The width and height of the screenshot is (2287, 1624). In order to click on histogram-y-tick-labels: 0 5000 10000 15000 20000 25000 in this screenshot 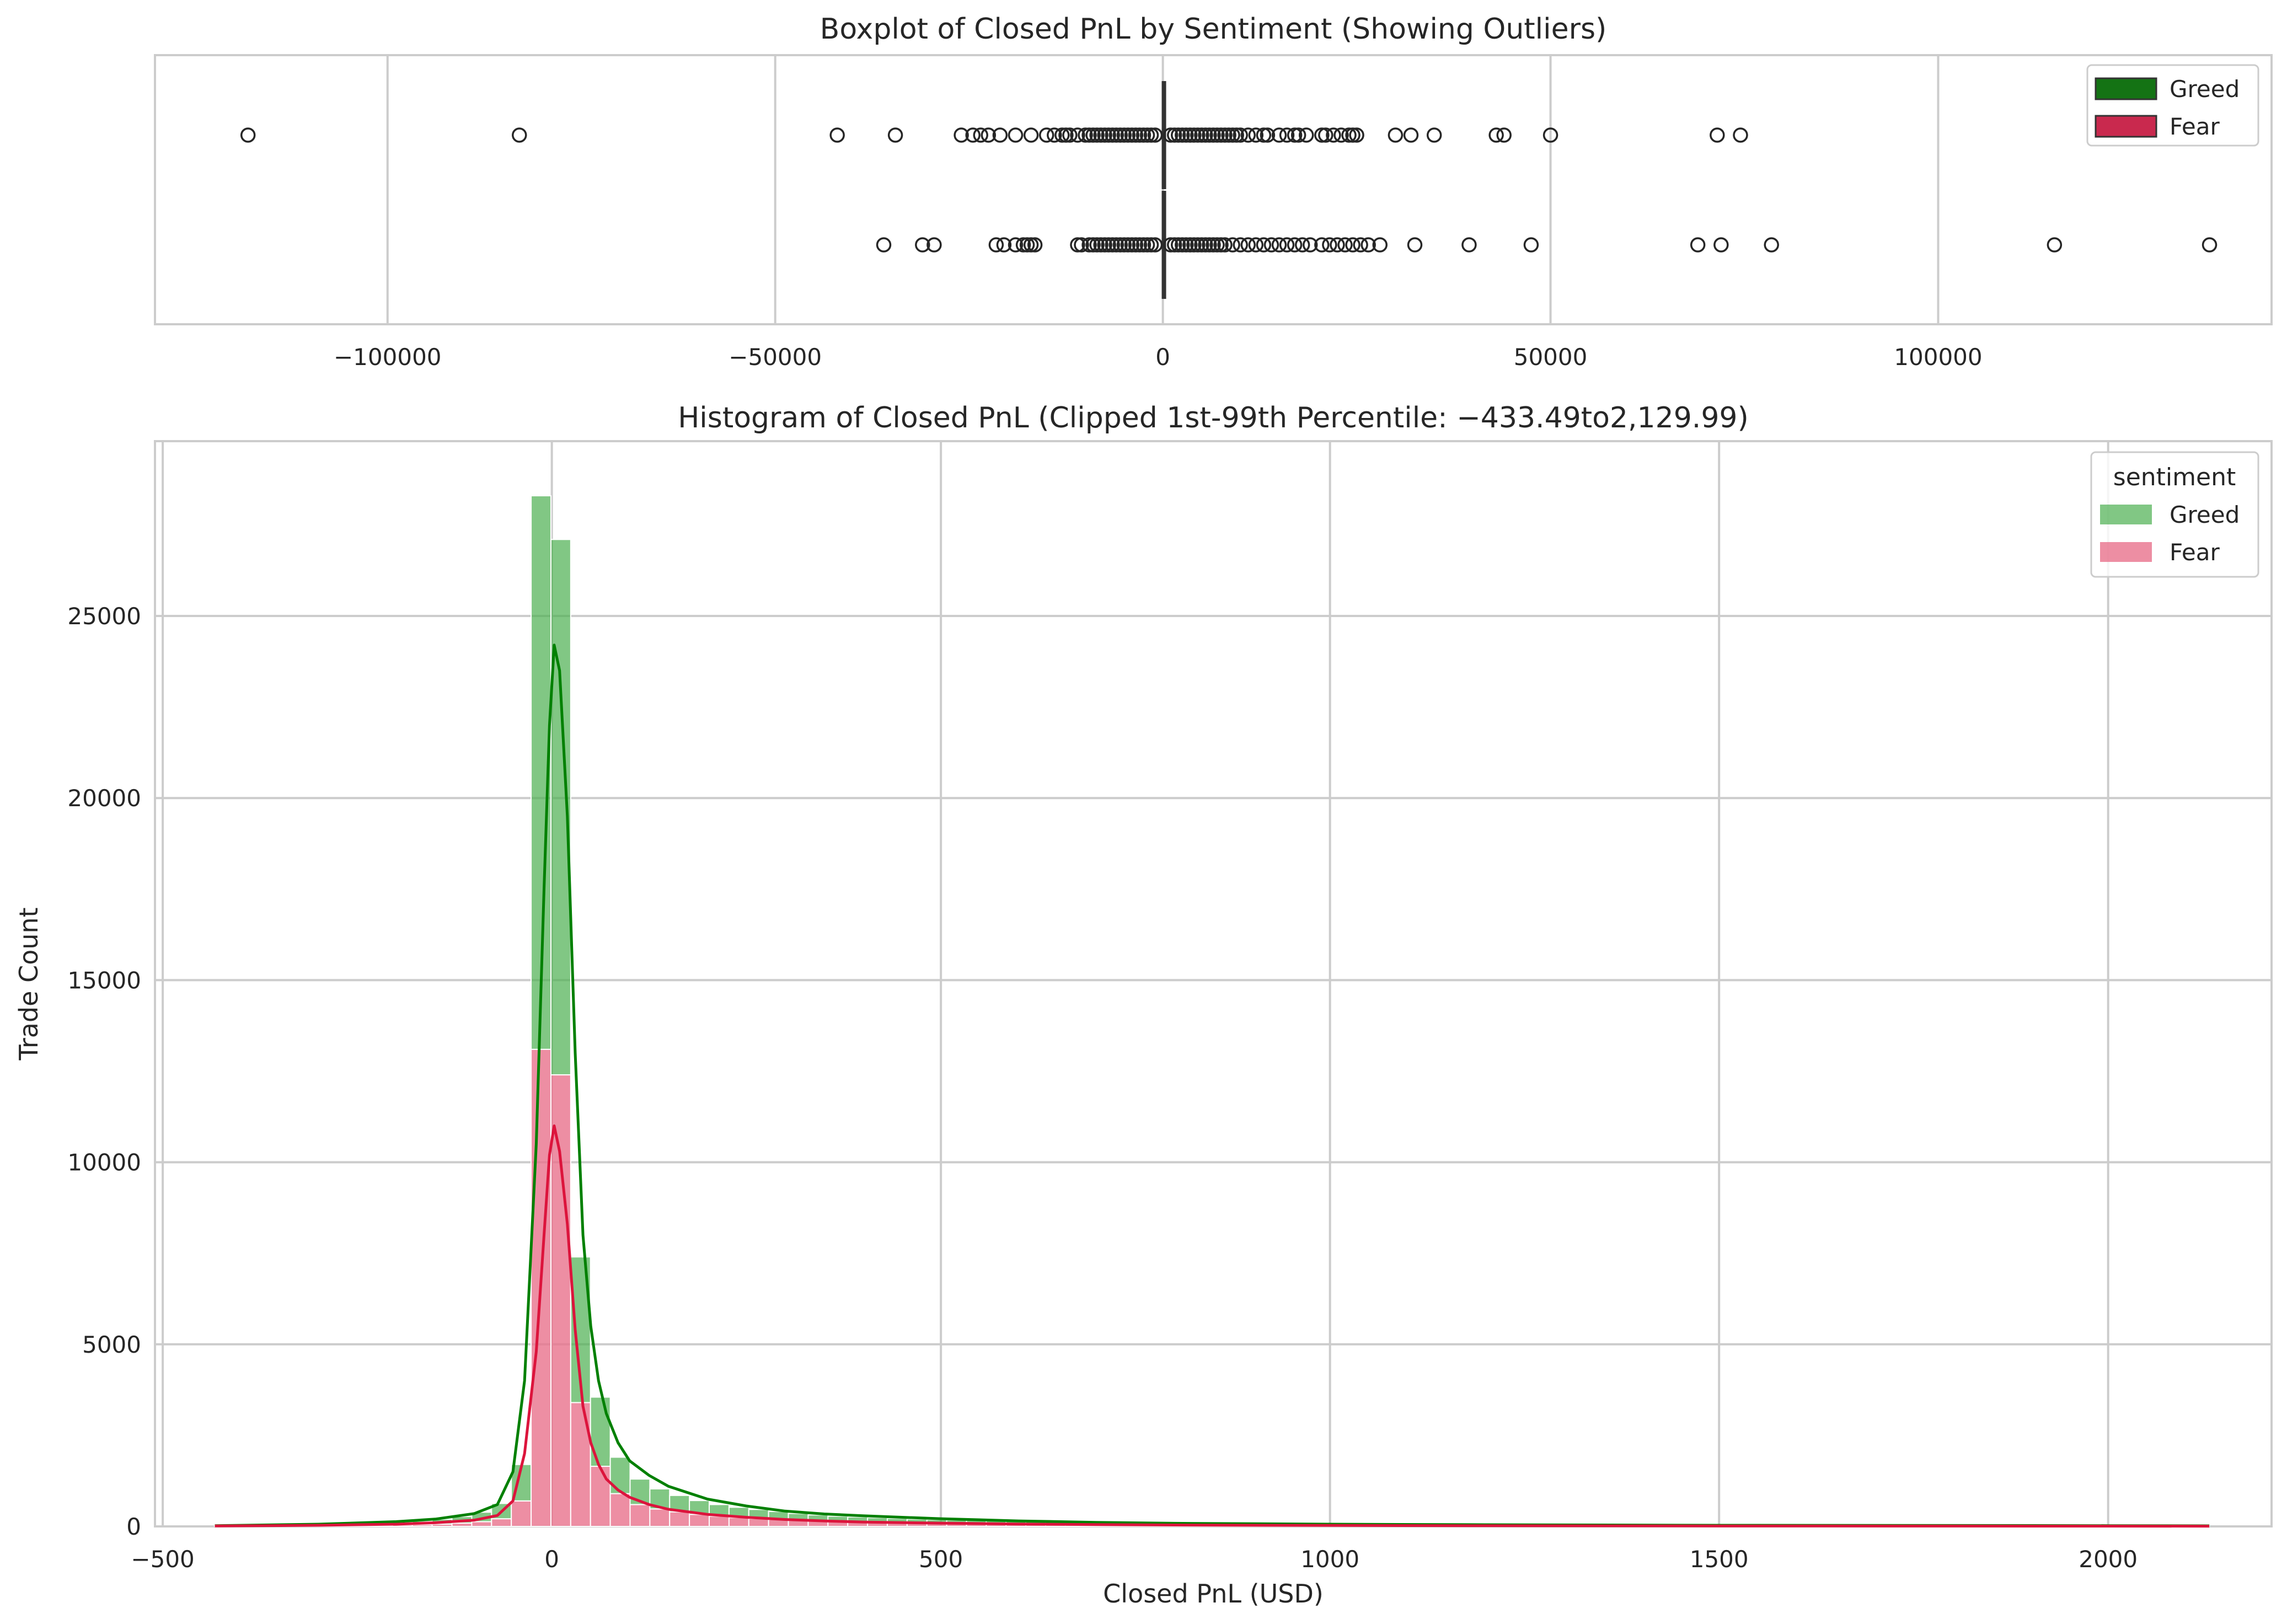, I will do `click(104, 1072)`.